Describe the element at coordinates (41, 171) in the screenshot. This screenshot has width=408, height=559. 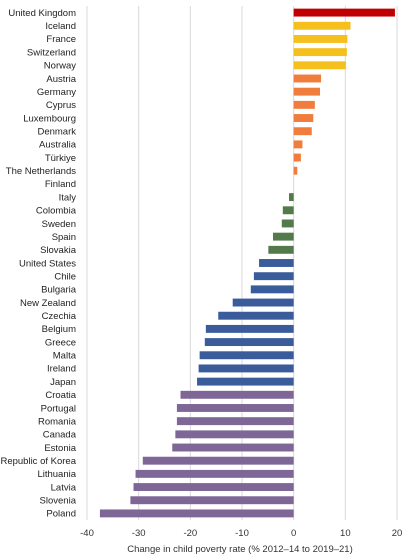
I see `category-label: The Netherlands` at that location.